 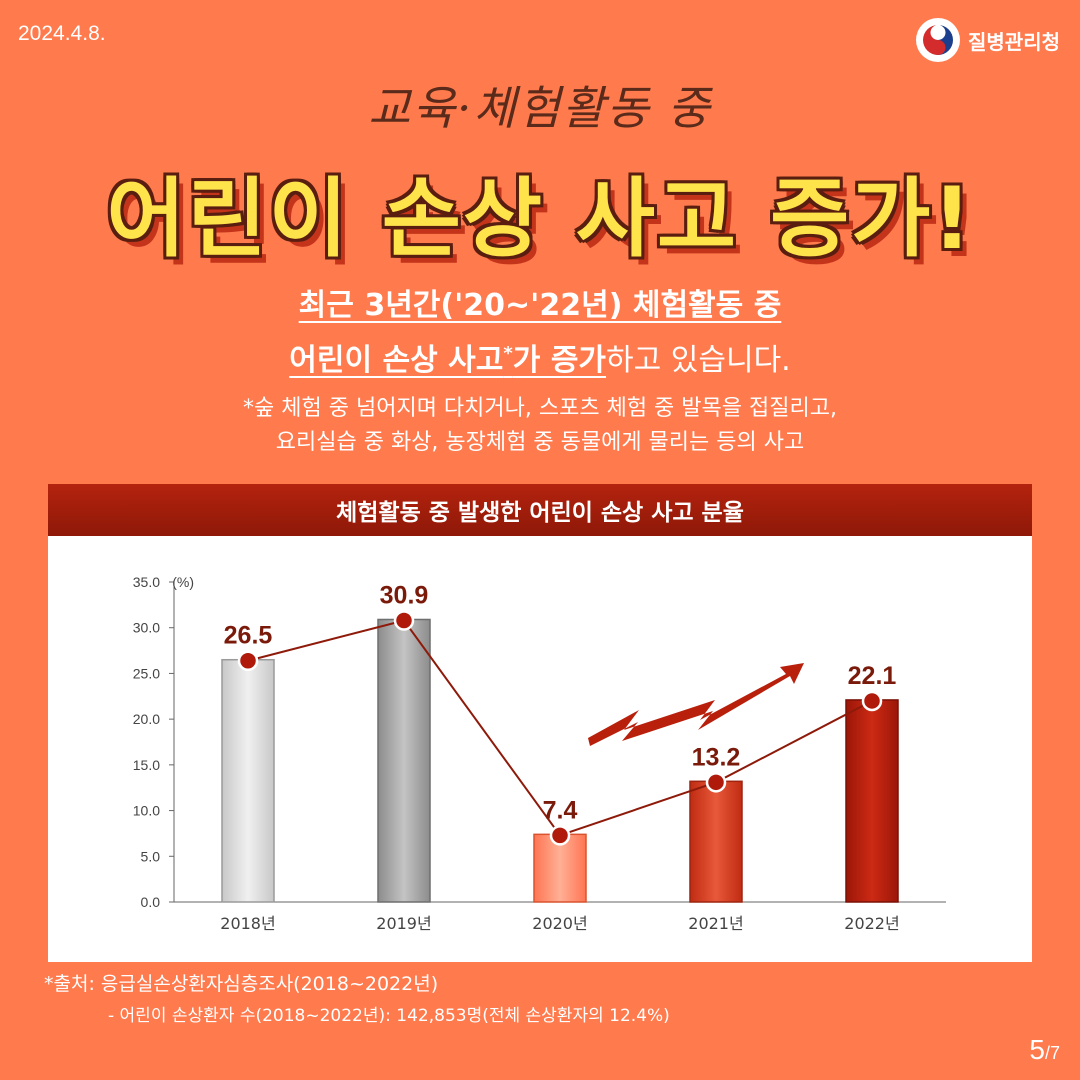 I want to click on trend-arrow, so click(x=696, y=704).